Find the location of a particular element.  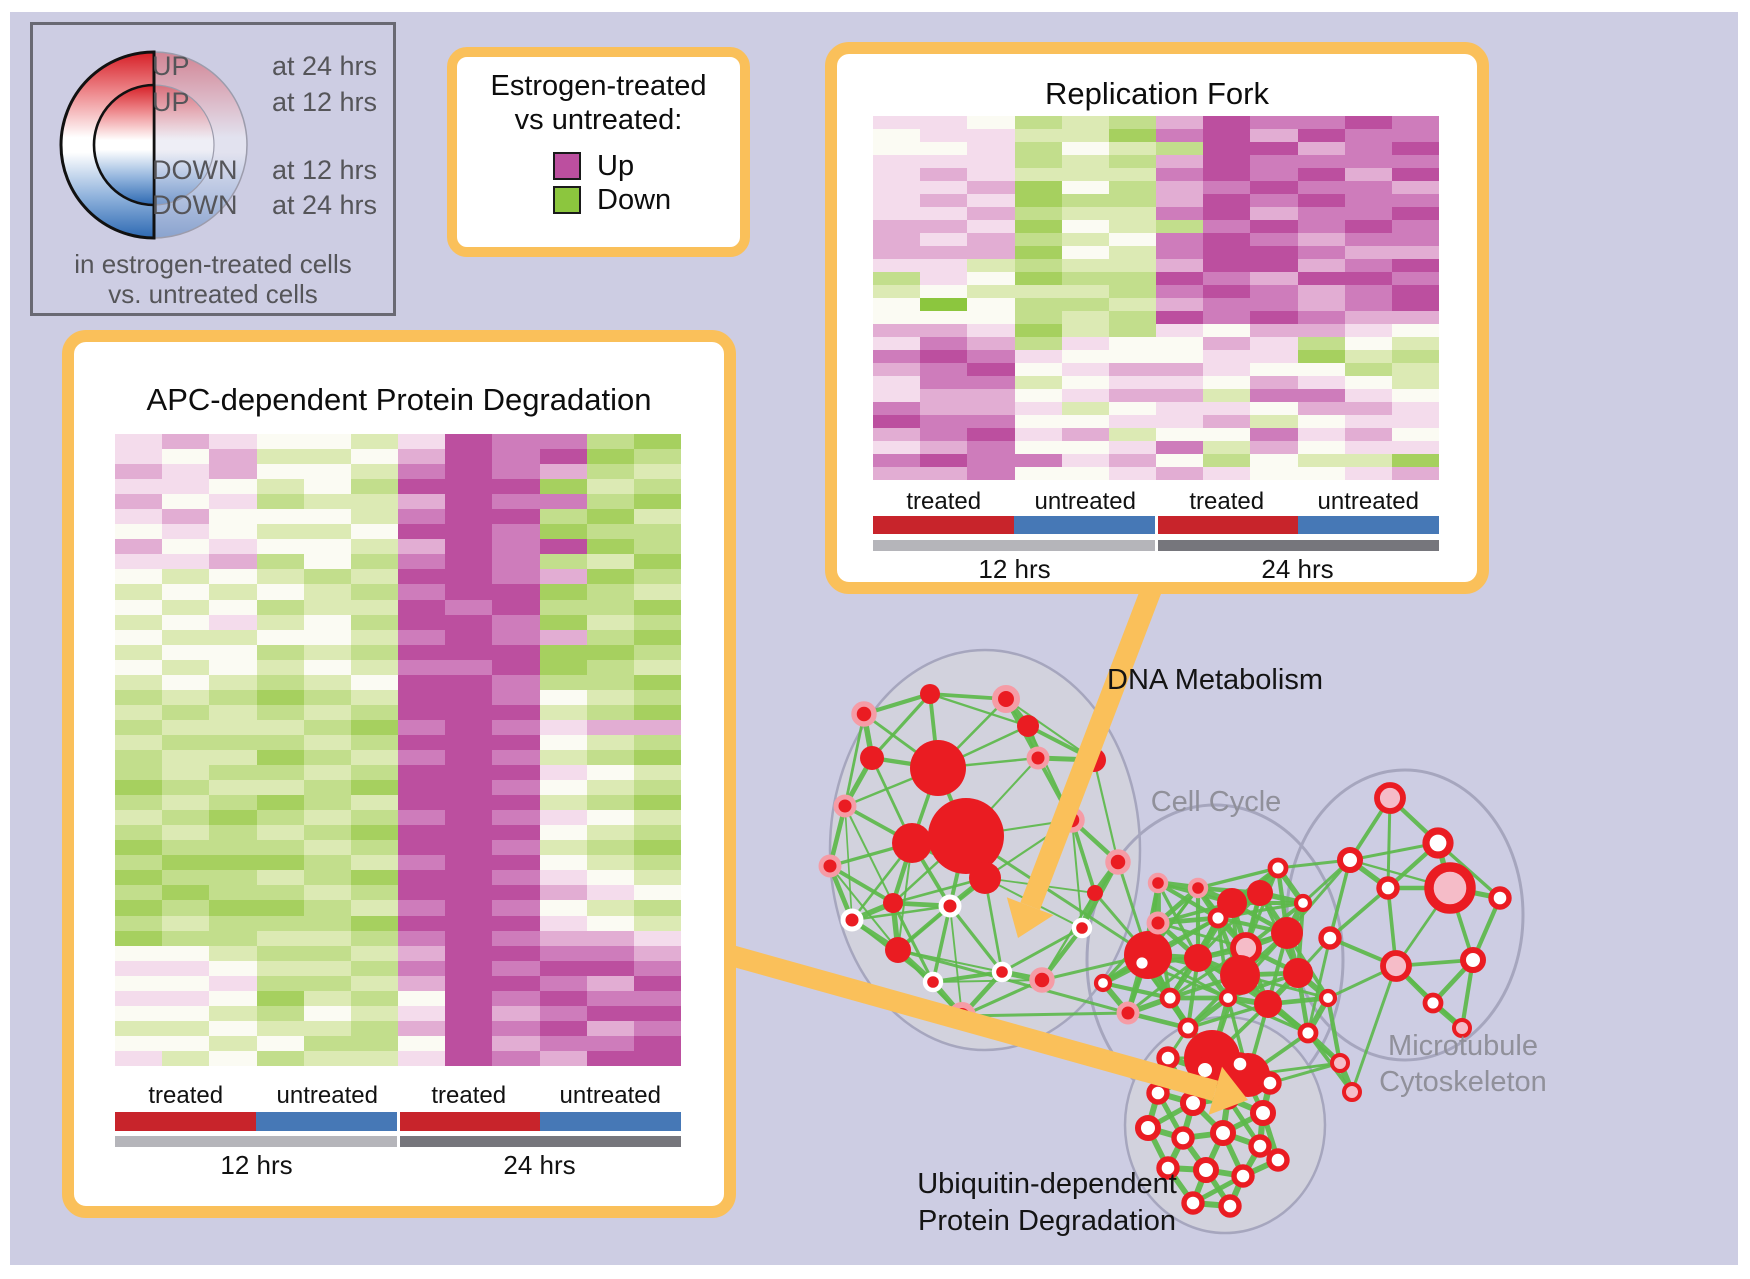

color-key-box: Estrogen-treated vs untreated: Up Down is located at coordinates (598, 152).